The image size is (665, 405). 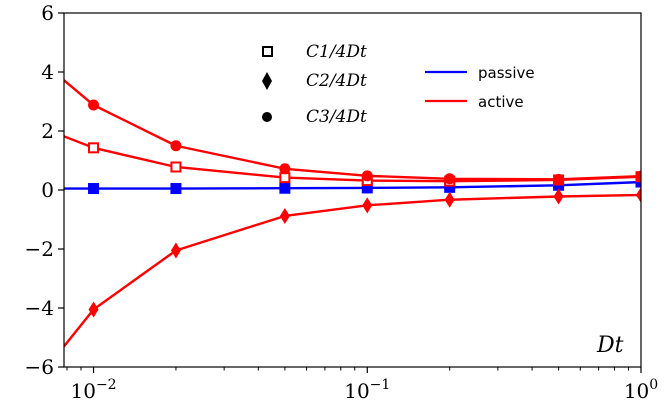 I want to click on marker-legend: C1/4Dt C2/4Dt C3/4Dt, so click(x=314, y=84).